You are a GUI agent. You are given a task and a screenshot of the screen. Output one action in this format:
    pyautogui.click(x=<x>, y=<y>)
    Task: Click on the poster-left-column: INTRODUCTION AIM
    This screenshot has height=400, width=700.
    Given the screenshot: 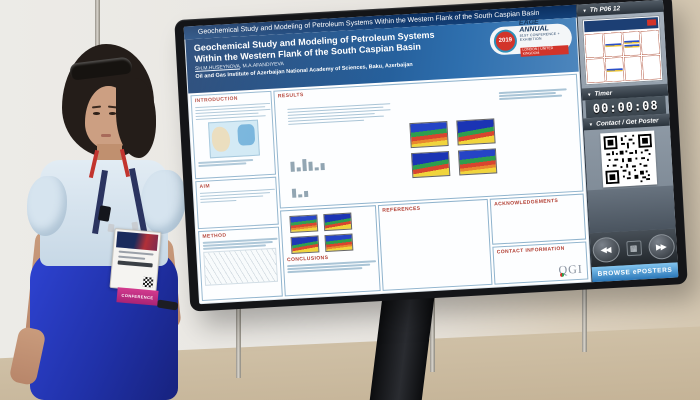 What is the action you would take?
    pyautogui.click(x=237, y=196)
    